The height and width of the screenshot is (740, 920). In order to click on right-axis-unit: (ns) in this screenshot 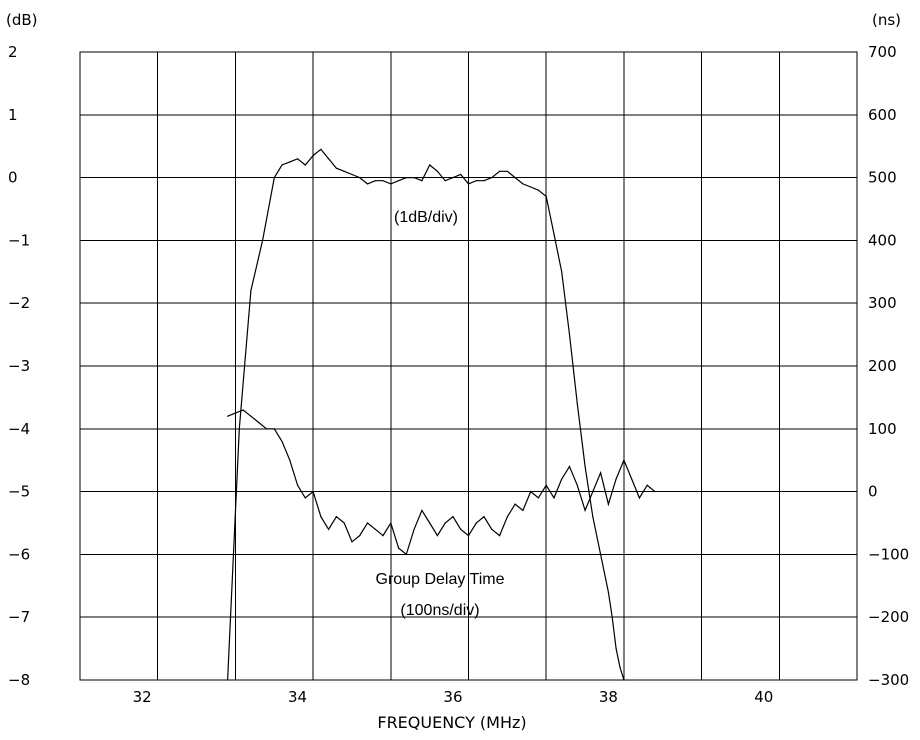, I will do `click(886, 20)`.